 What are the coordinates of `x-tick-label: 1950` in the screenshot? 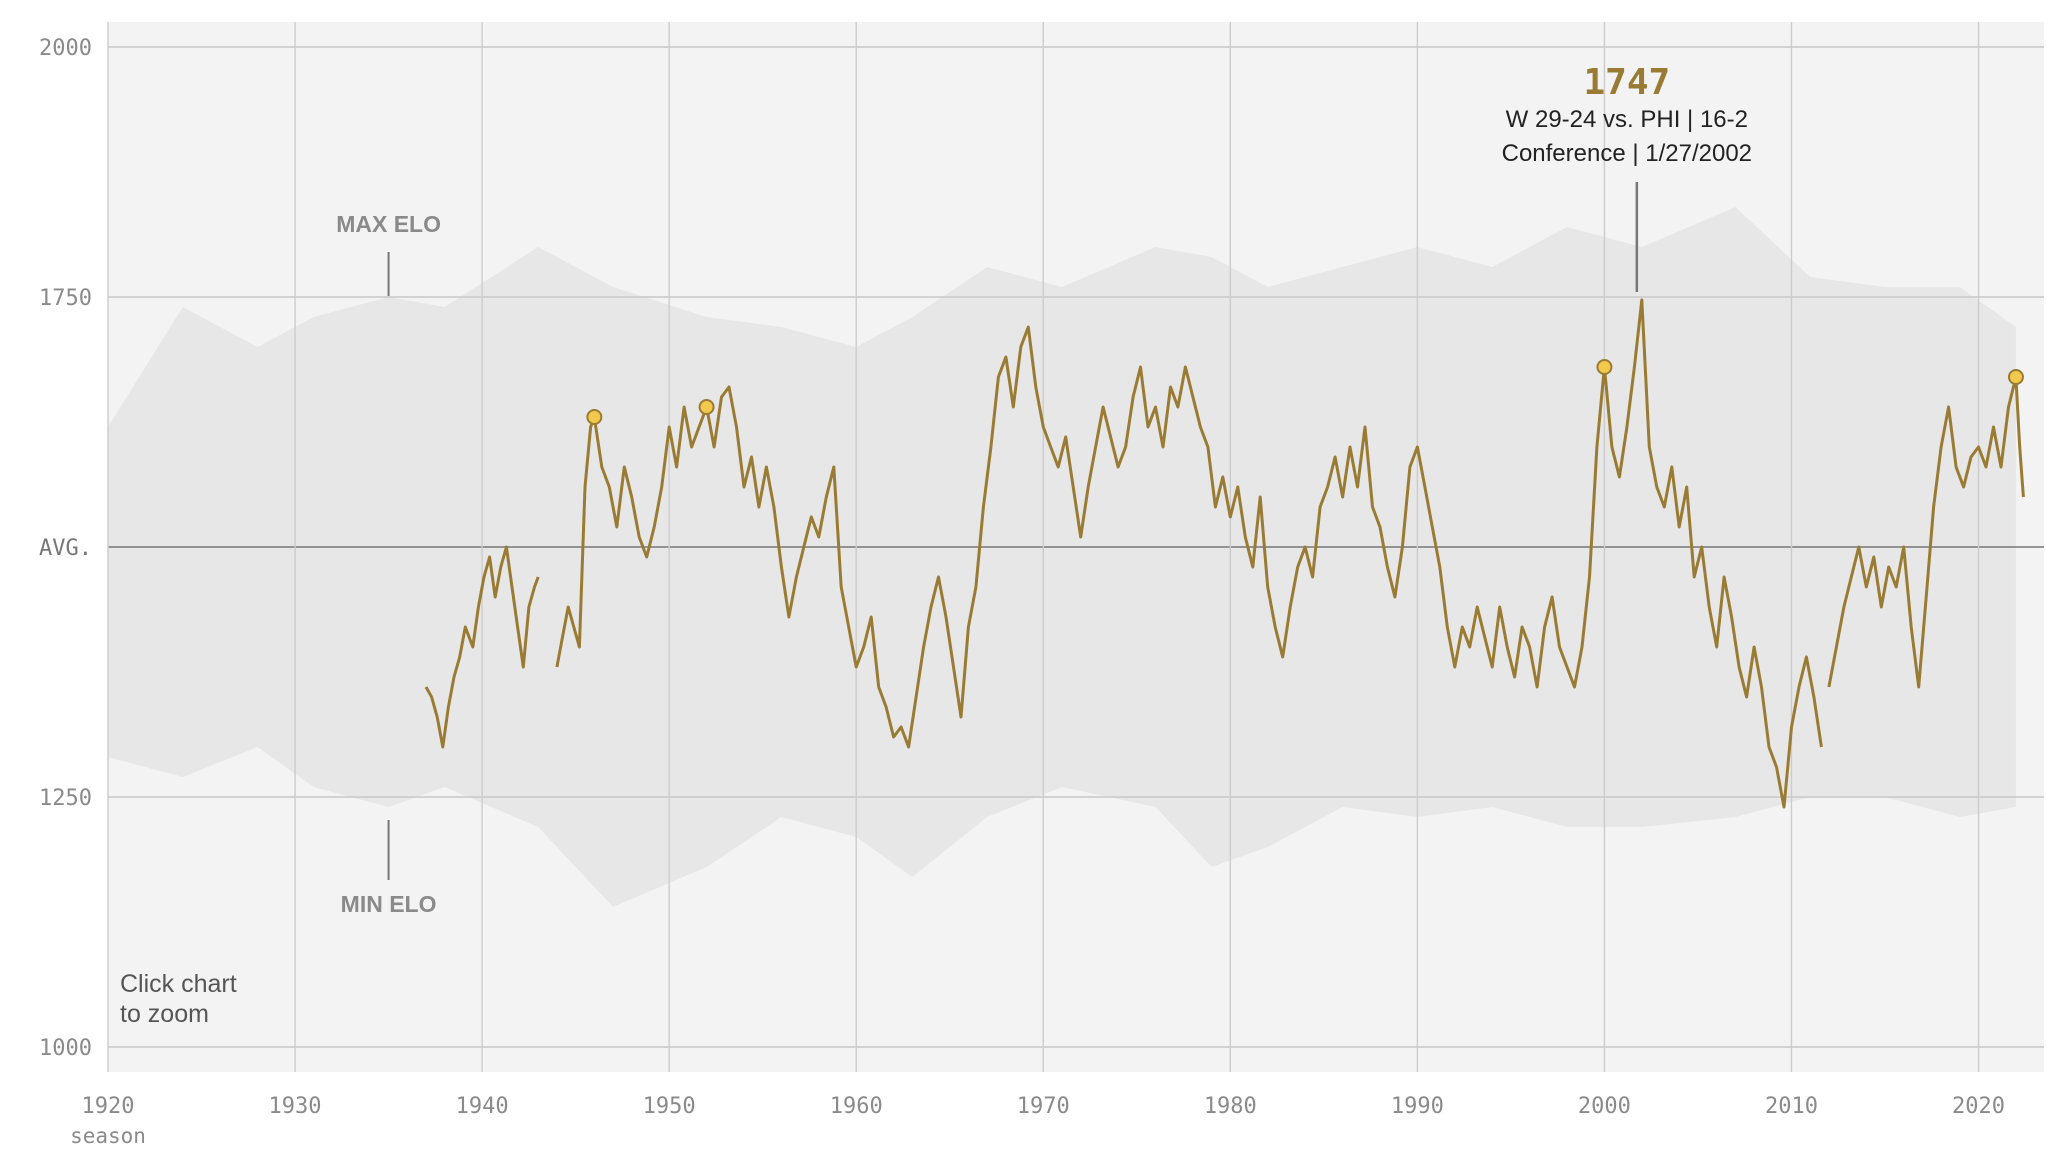 It's located at (669, 1106).